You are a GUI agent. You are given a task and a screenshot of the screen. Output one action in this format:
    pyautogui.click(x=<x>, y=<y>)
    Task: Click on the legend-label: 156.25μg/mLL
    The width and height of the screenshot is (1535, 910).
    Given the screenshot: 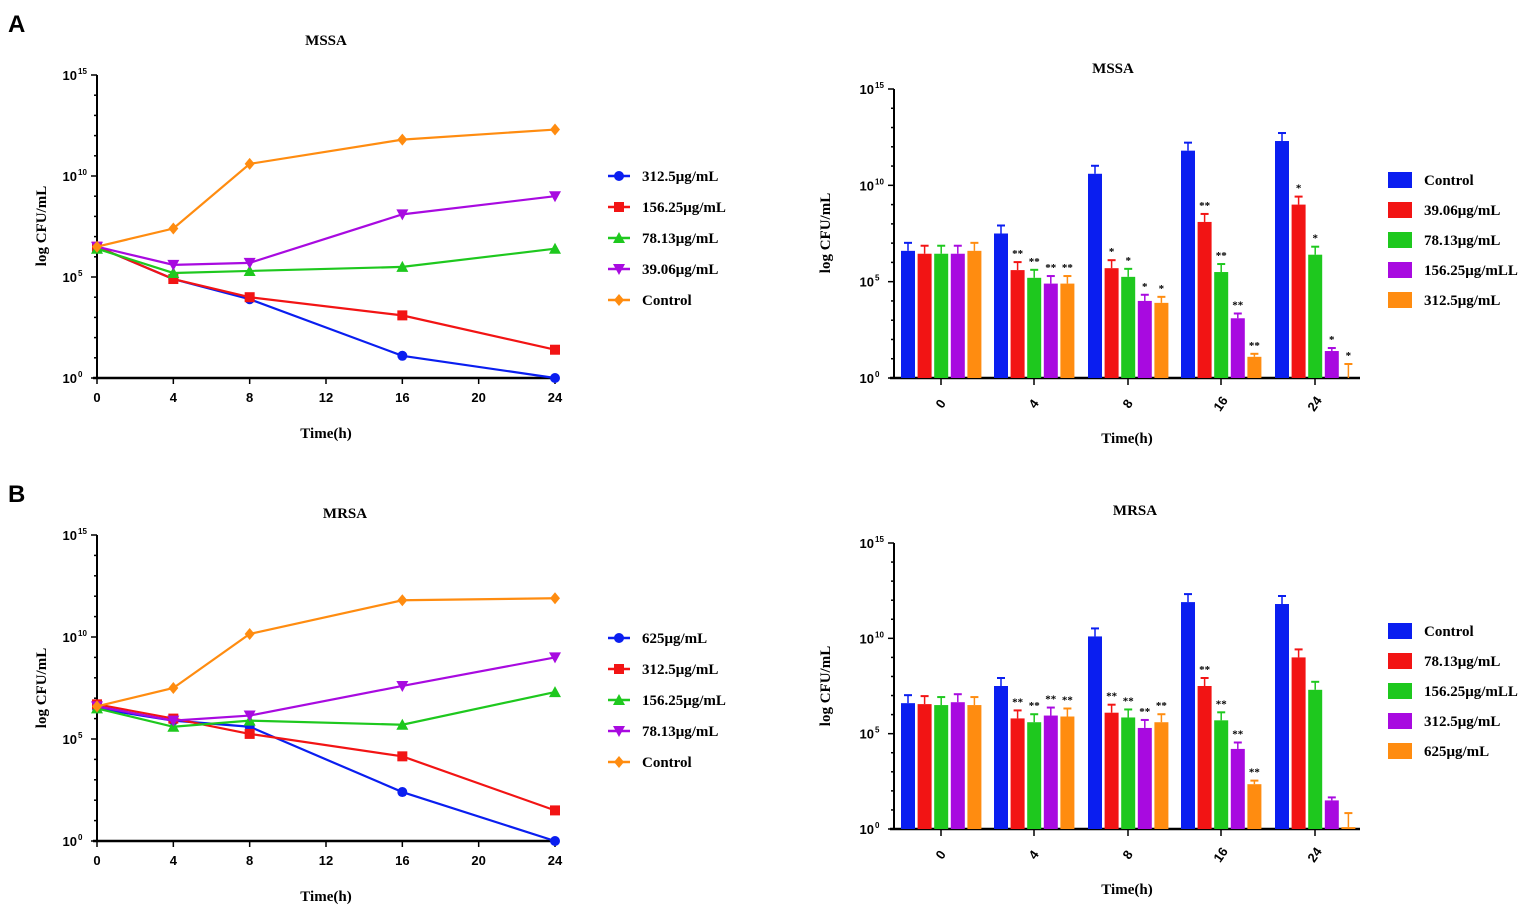 What is the action you would take?
    pyautogui.click(x=1471, y=692)
    